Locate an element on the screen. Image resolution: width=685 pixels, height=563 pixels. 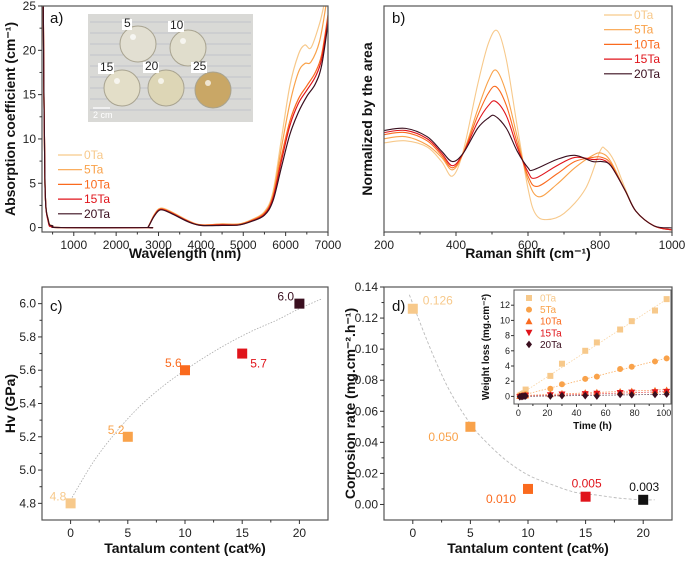
inset-fit-20Ta is located at coordinates (592, 395).